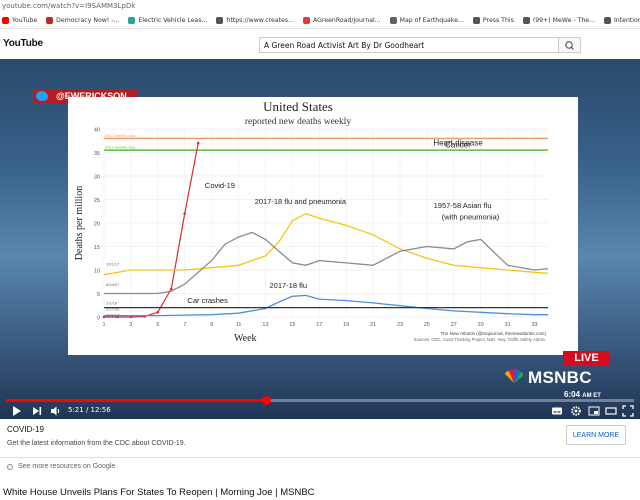 The height and width of the screenshot is (500, 640). Describe the element at coordinates (97, 154) in the screenshot. I see `y-tick-label: 35` at that location.